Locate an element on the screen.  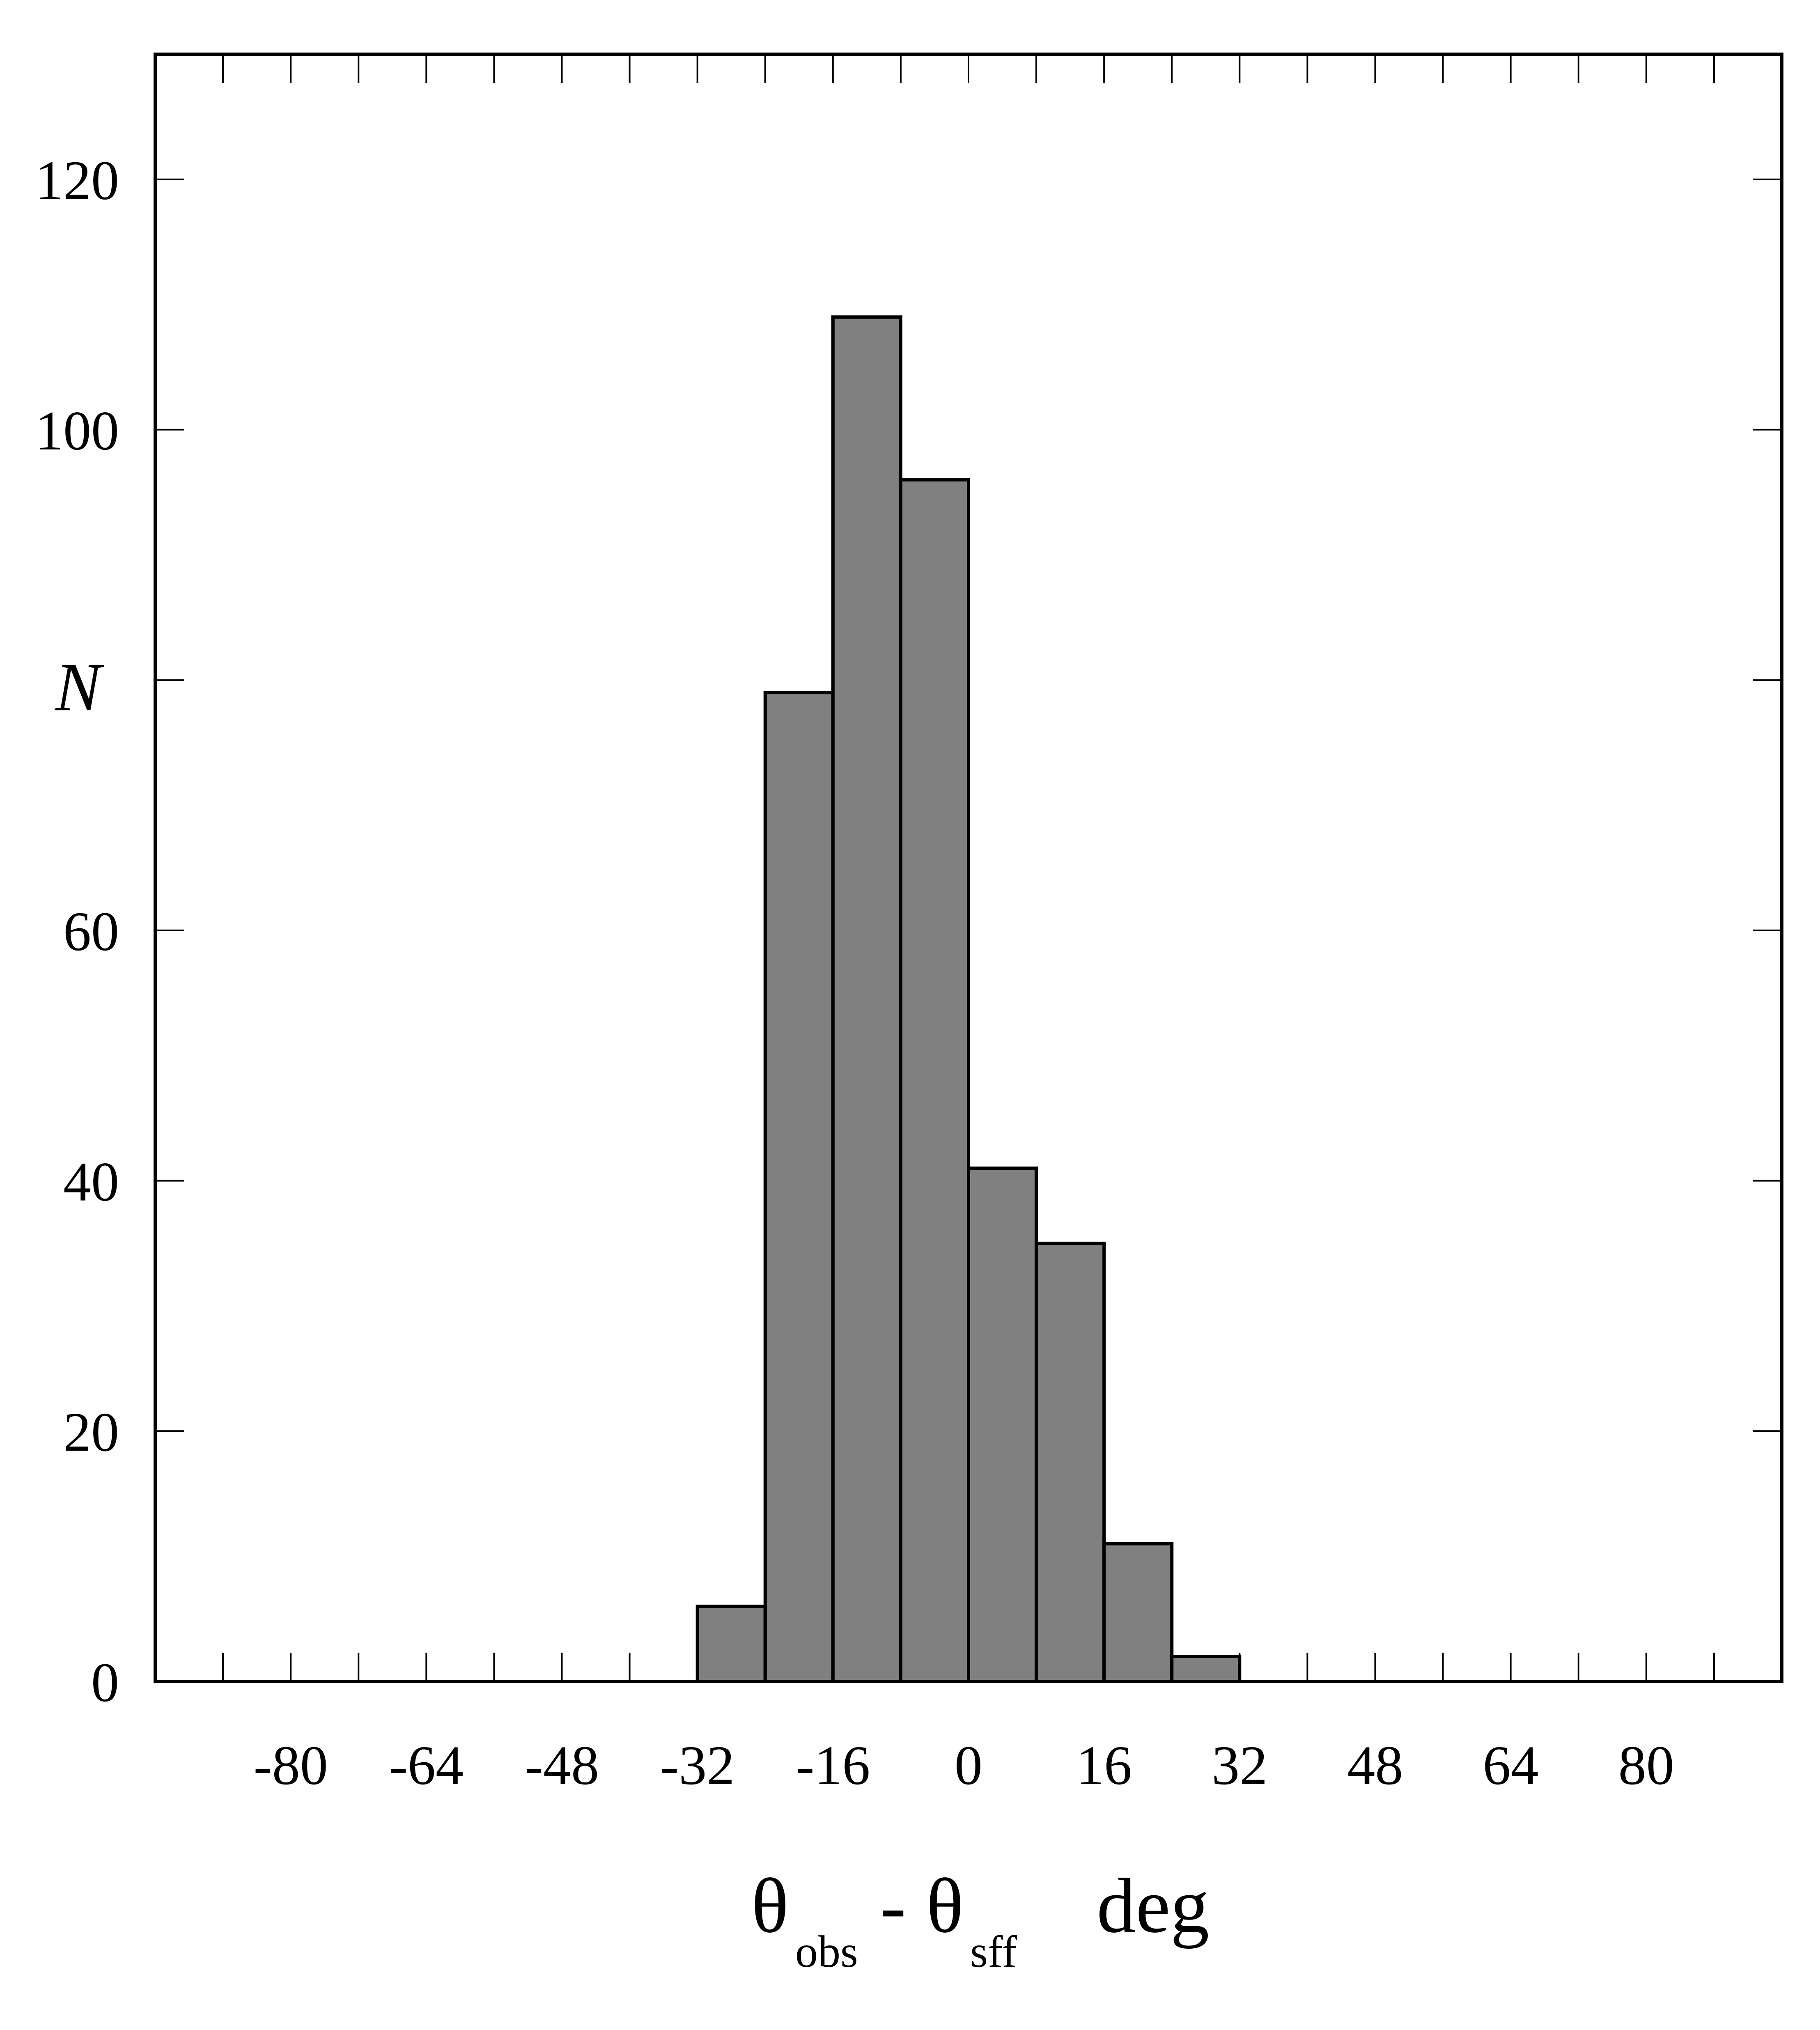
x-axis-label-unit: deg is located at coordinates (1153, 1906).